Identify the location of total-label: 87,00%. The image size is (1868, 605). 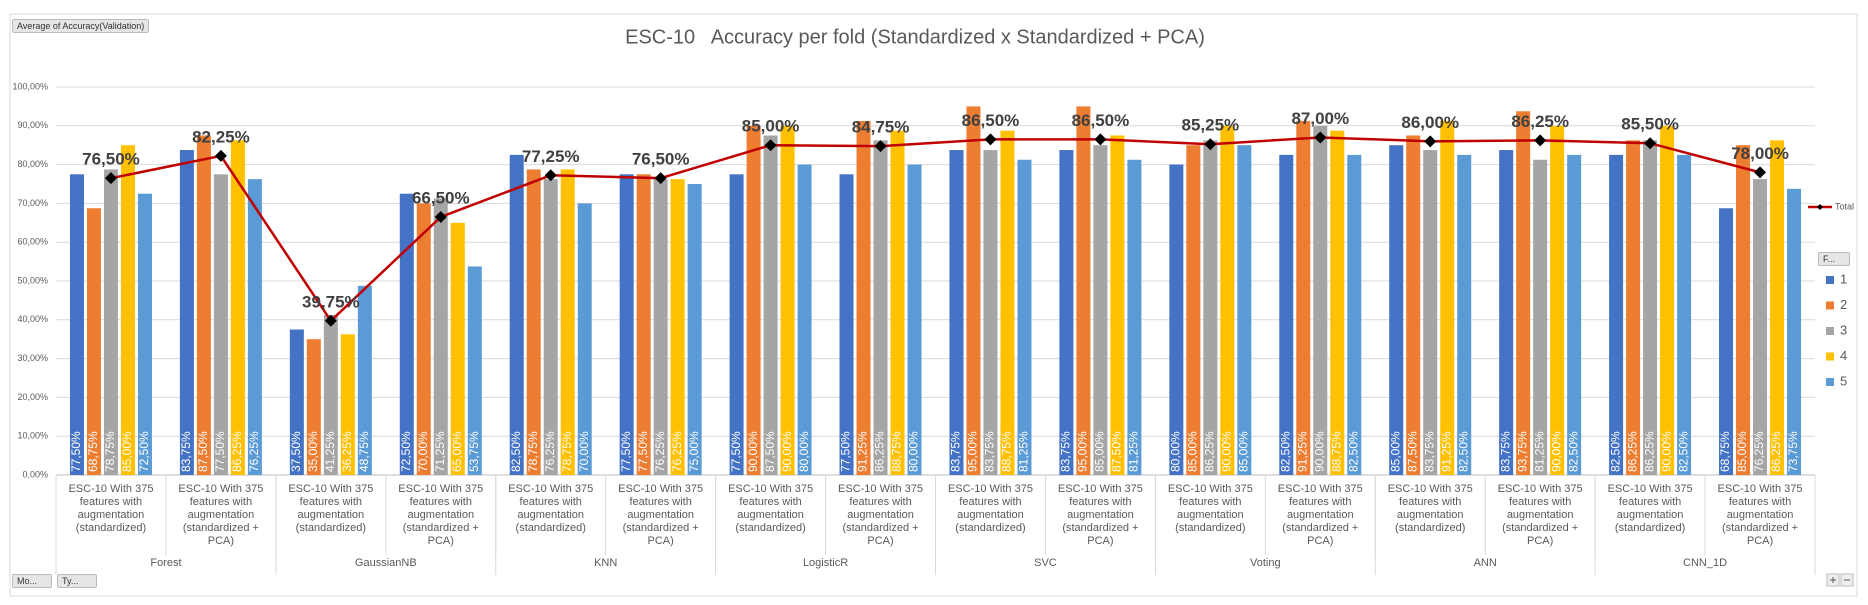
(1320, 118).